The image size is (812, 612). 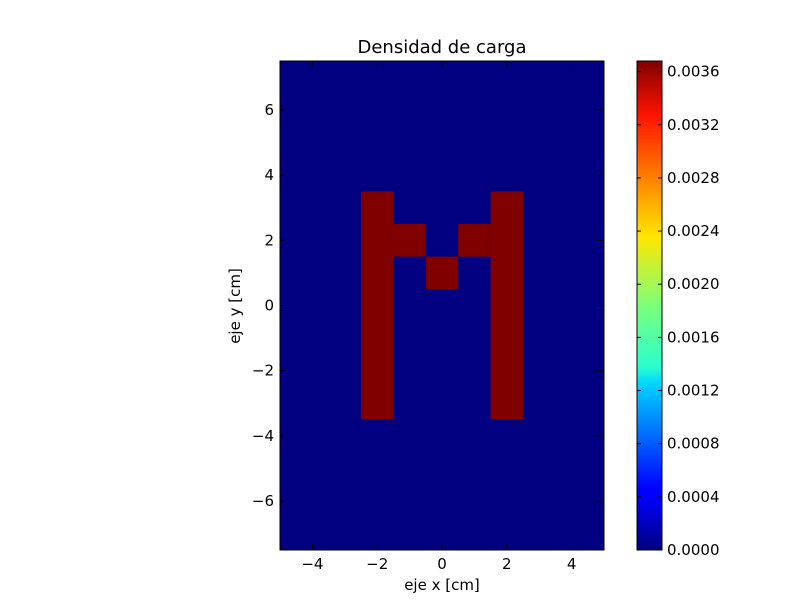 I want to click on y-tick-label: −6, so click(x=263, y=501).